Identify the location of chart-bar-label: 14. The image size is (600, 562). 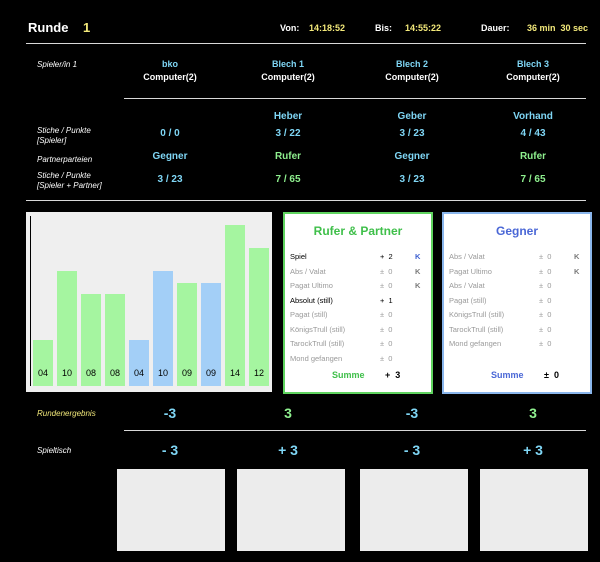
(234, 373).